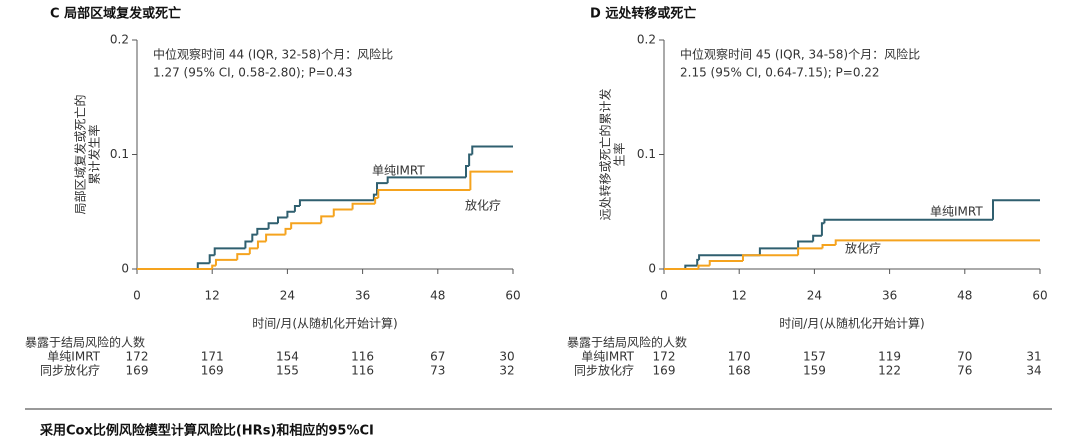 Image resolution: width=1080 pixels, height=443 pixels. I want to click on x-axis-label: 时间/月(从随机化开始计算), so click(324, 323).